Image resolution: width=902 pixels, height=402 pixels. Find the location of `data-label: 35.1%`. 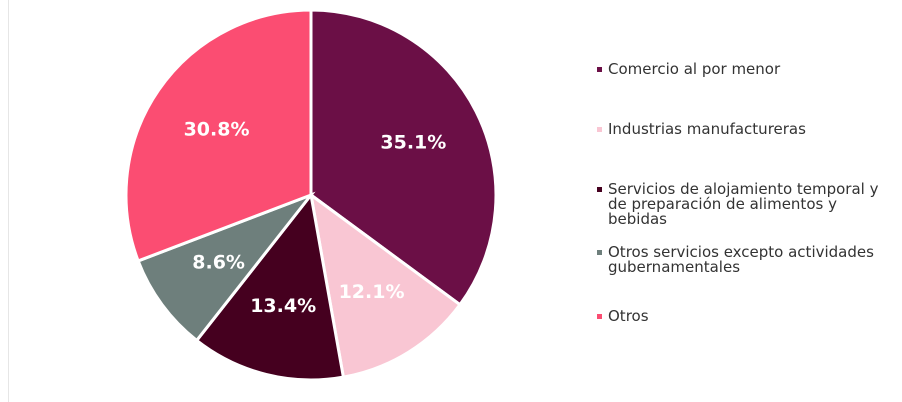

data-label: 35.1% is located at coordinates (413, 143).